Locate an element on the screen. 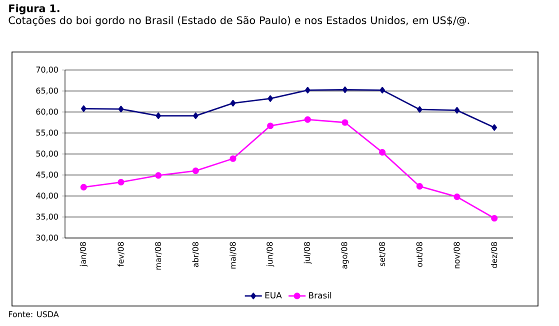  chart-subtitle: Cotações do boi gordo no Brasil (Estado de São Paulo) e nos Estados Unidos, em US$/@. is located at coordinates (238, 21).